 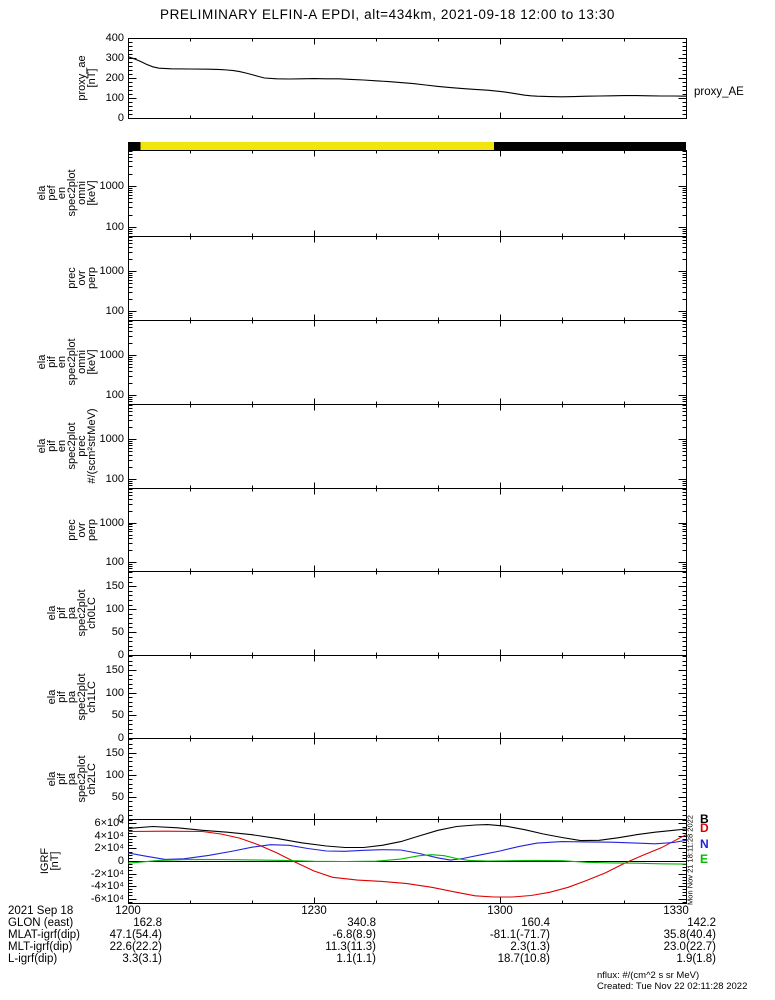 I want to click on panel-igrf, so click(x=407, y=861).